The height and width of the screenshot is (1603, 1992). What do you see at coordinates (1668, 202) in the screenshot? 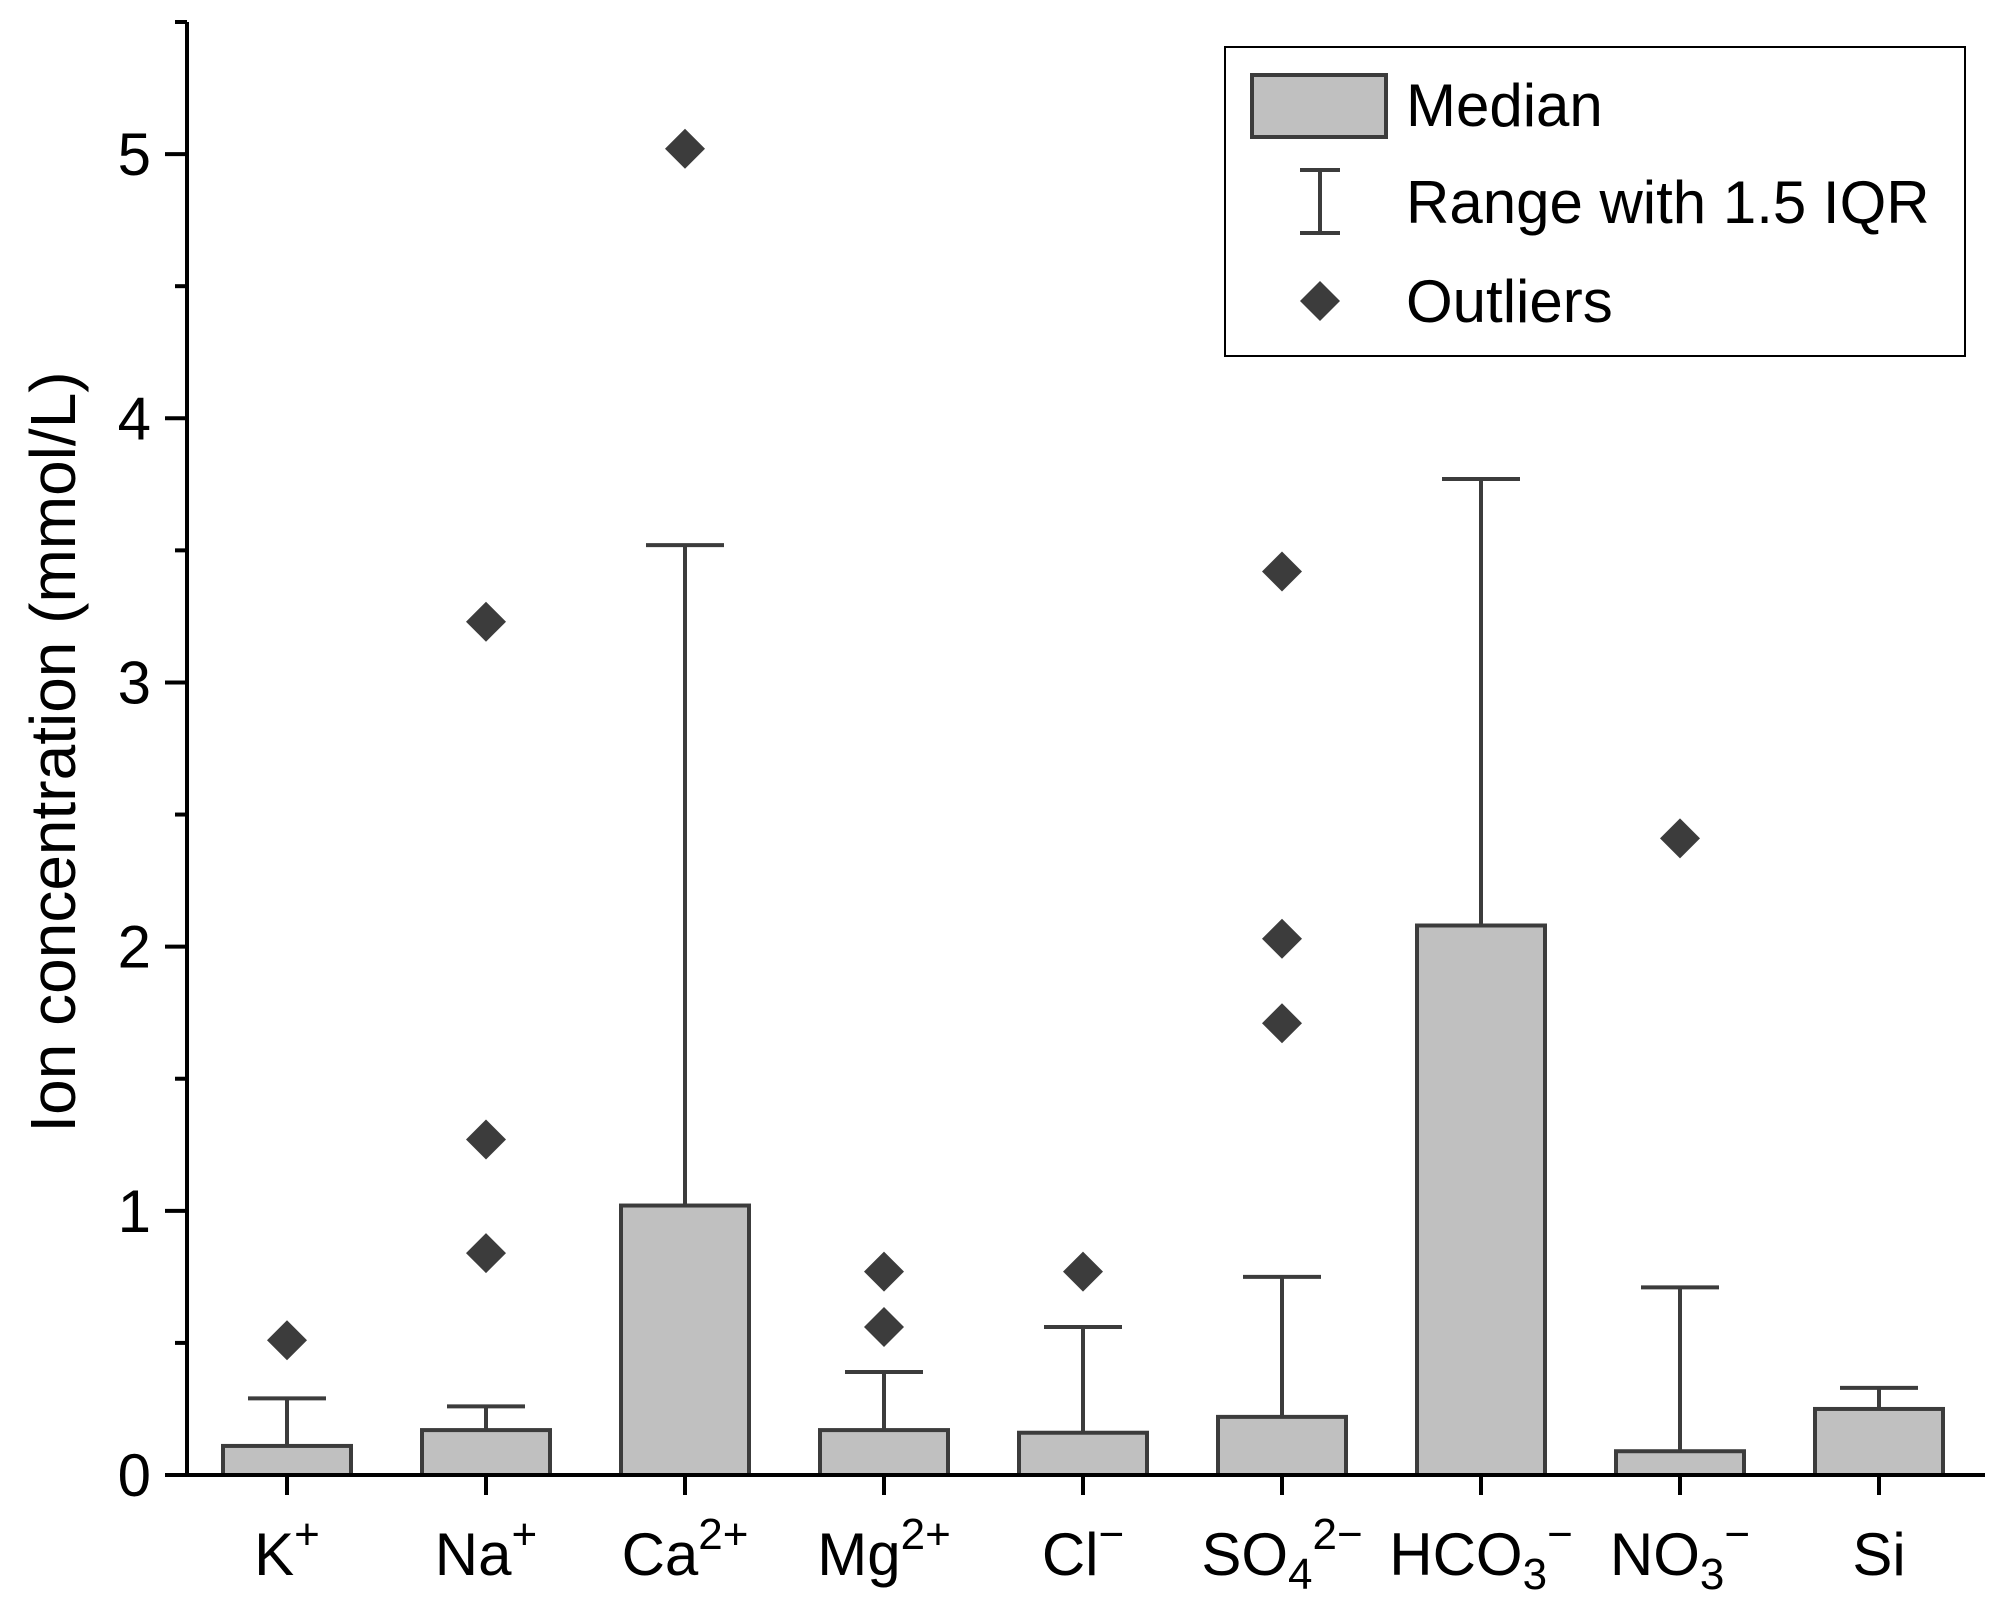
I see `legend-range-label: Range with 1.5 IQR` at bounding box center [1668, 202].